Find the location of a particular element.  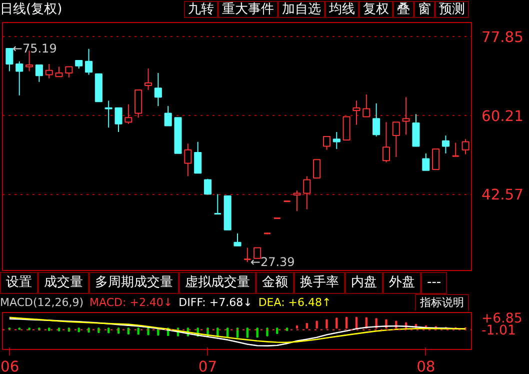

text: 金额 is located at coordinates (275, 283).